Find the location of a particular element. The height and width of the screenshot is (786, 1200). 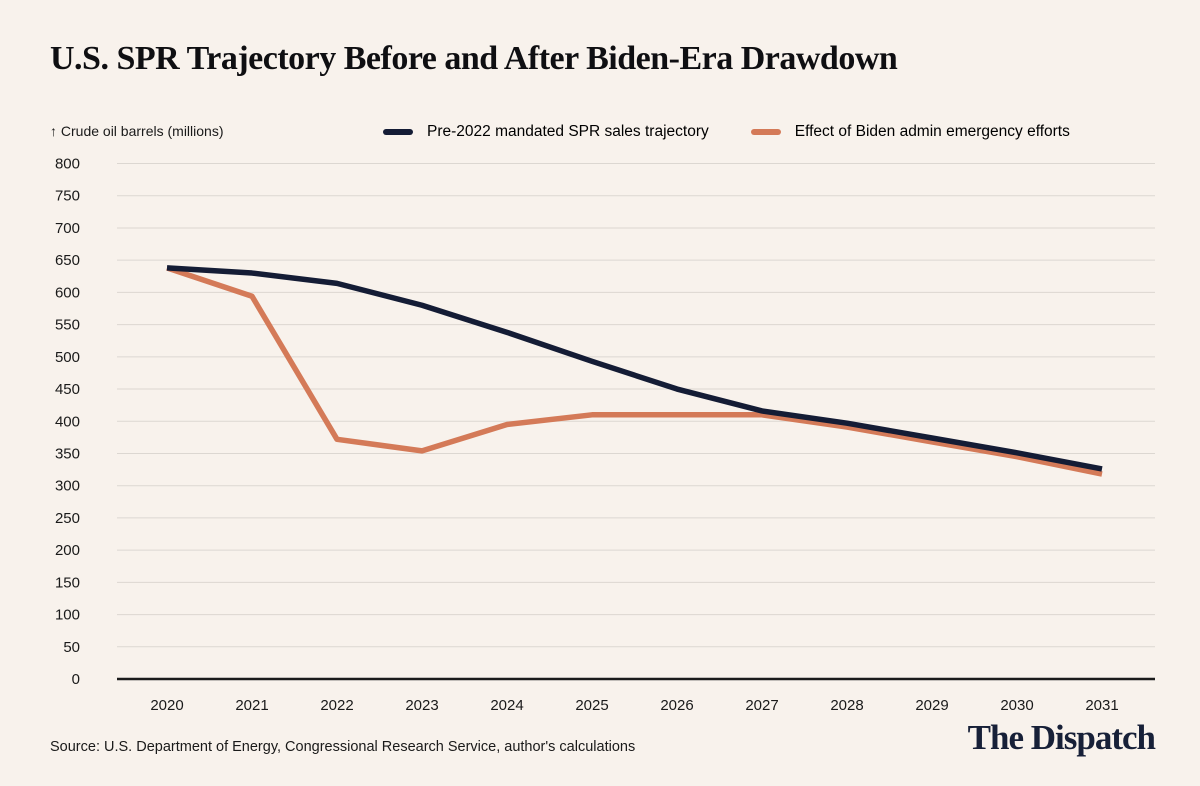

y-tick-label: 500 is located at coordinates (67, 357).